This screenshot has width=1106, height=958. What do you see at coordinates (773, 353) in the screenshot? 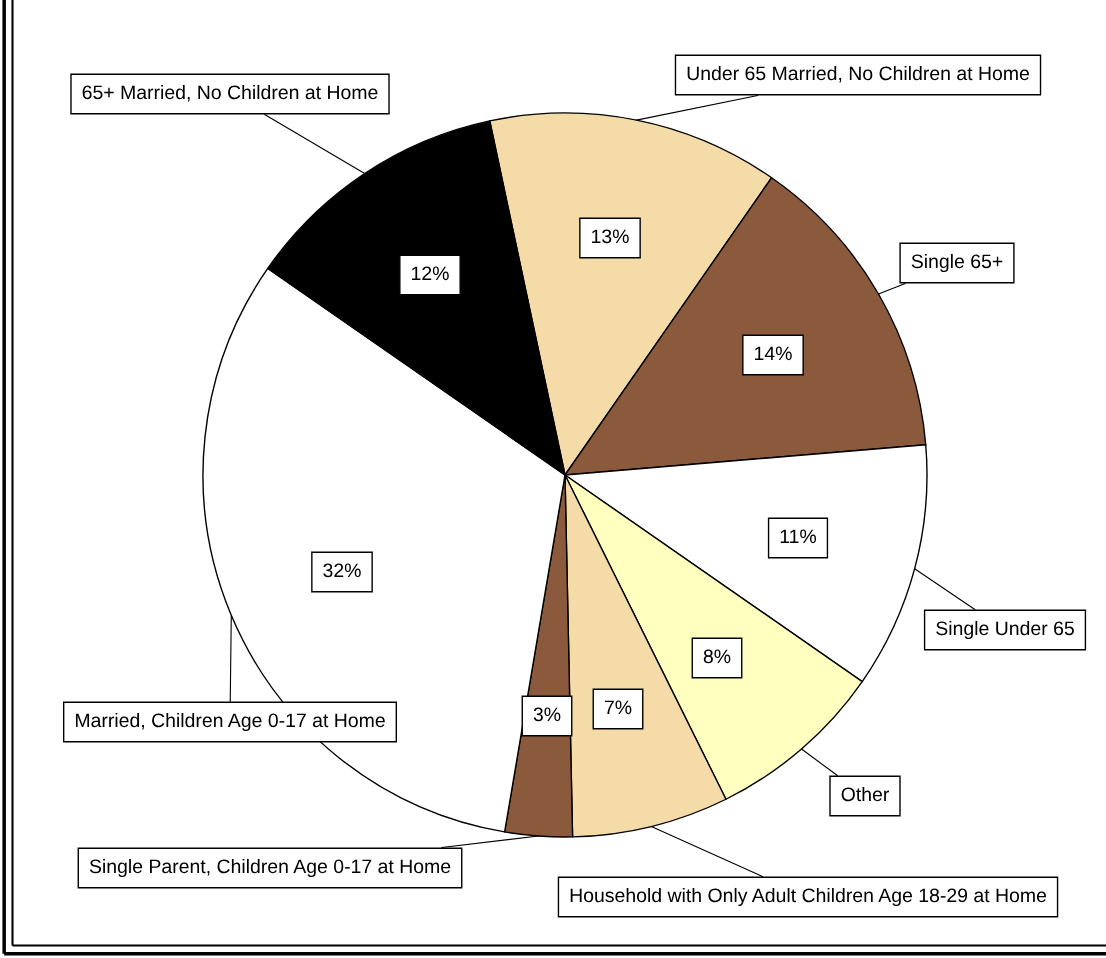
I see `data-label: 14%` at bounding box center [773, 353].